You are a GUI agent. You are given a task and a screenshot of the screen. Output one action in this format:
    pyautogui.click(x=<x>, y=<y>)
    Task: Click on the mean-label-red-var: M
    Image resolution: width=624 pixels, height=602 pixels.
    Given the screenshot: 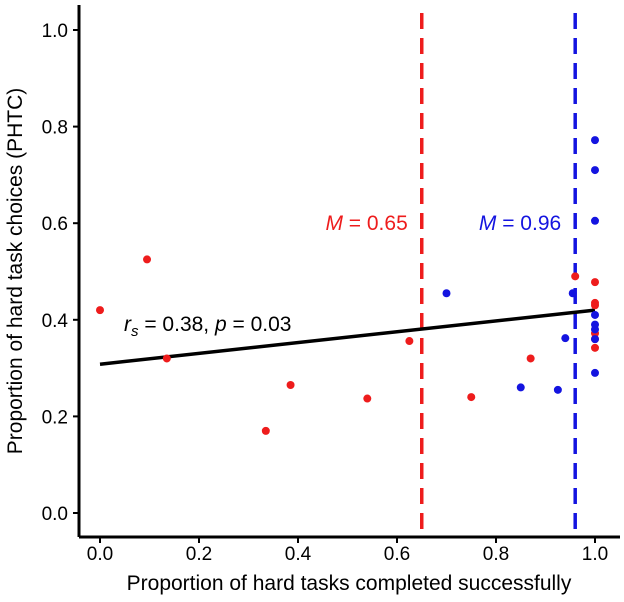 What is the action you would take?
    pyautogui.click(x=334, y=223)
    